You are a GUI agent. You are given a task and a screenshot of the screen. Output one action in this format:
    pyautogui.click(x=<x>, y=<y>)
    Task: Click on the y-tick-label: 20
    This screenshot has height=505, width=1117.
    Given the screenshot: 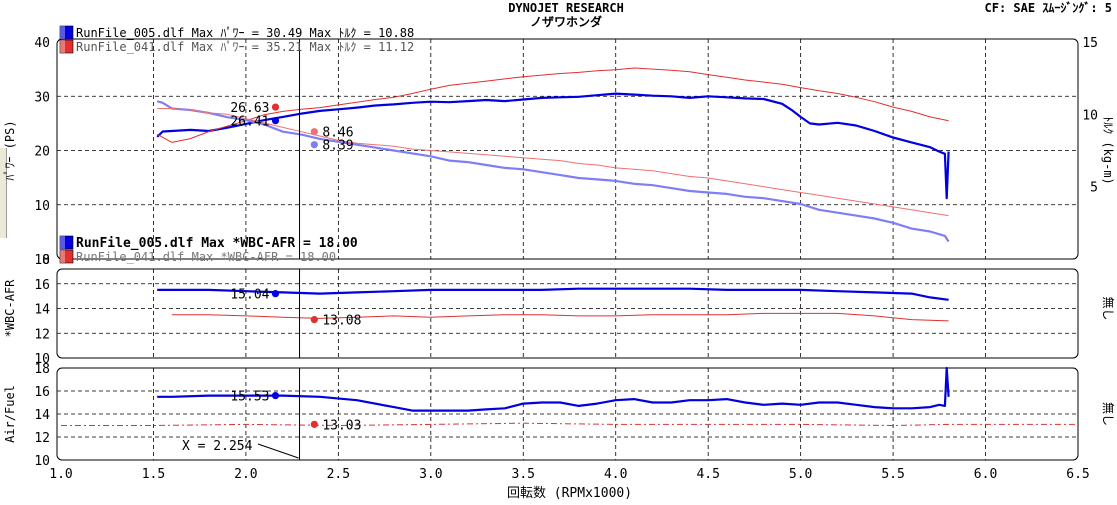 What is the action you would take?
    pyautogui.click(x=42, y=152)
    